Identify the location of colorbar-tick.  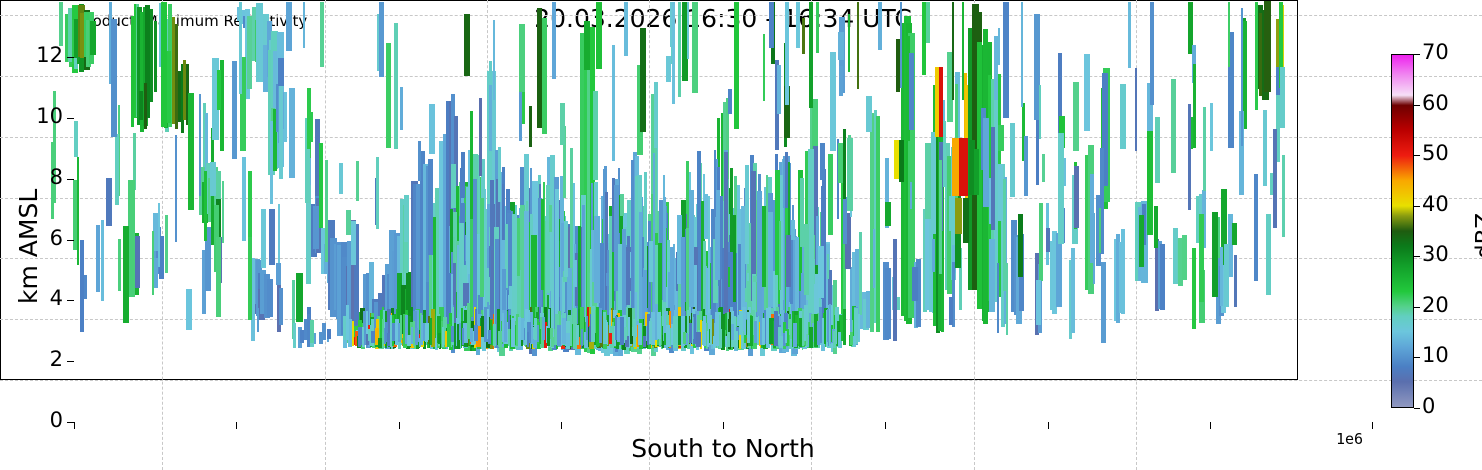
(1417, 54).